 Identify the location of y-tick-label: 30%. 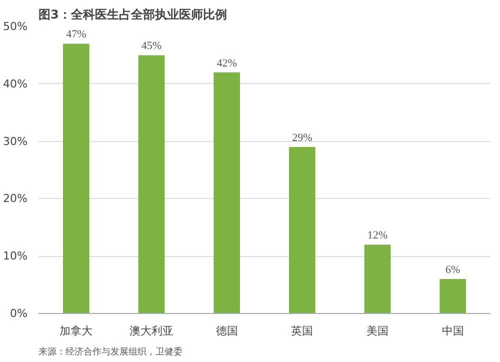
(15, 141).